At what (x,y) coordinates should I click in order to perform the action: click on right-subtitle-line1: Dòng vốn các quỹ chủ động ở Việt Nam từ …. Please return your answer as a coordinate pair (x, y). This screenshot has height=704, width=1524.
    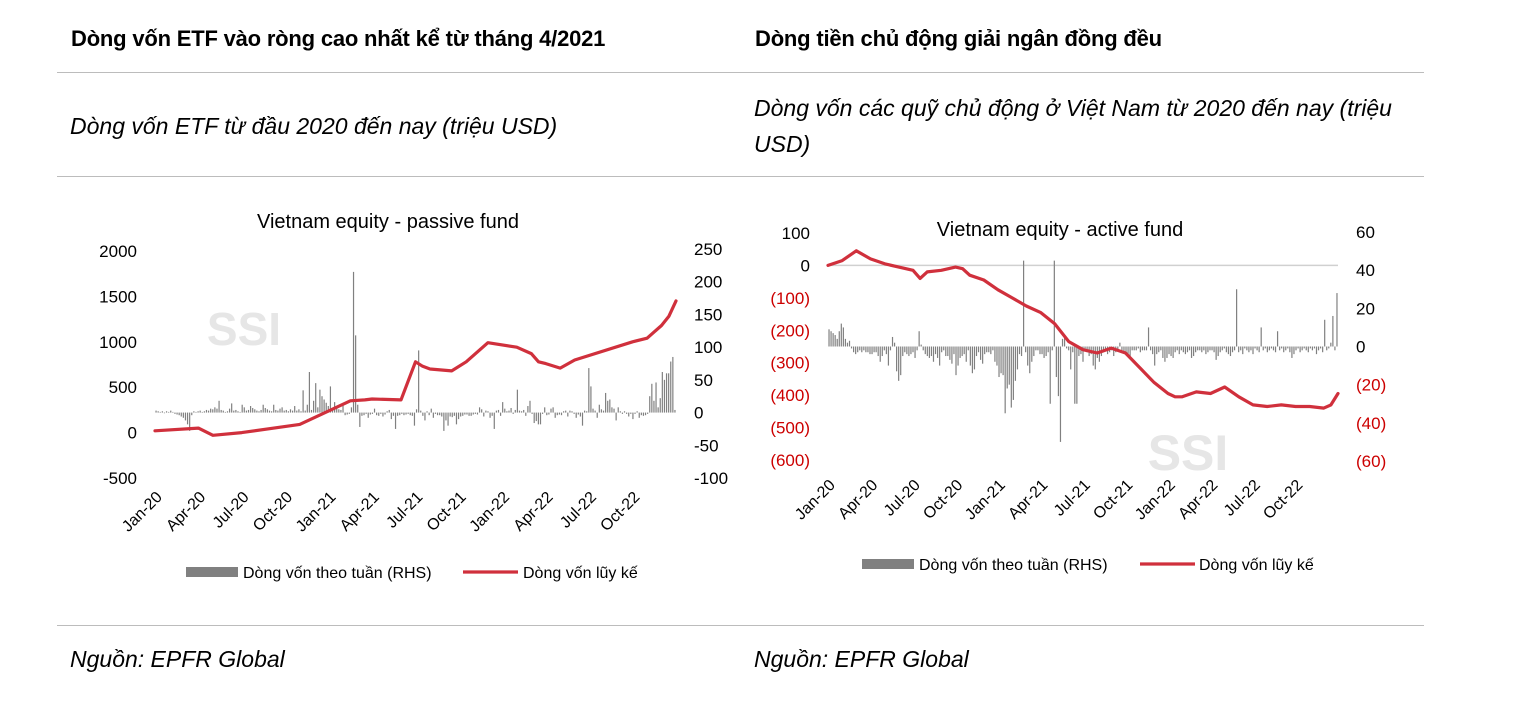
    Looking at the image, I should click on (1073, 108).